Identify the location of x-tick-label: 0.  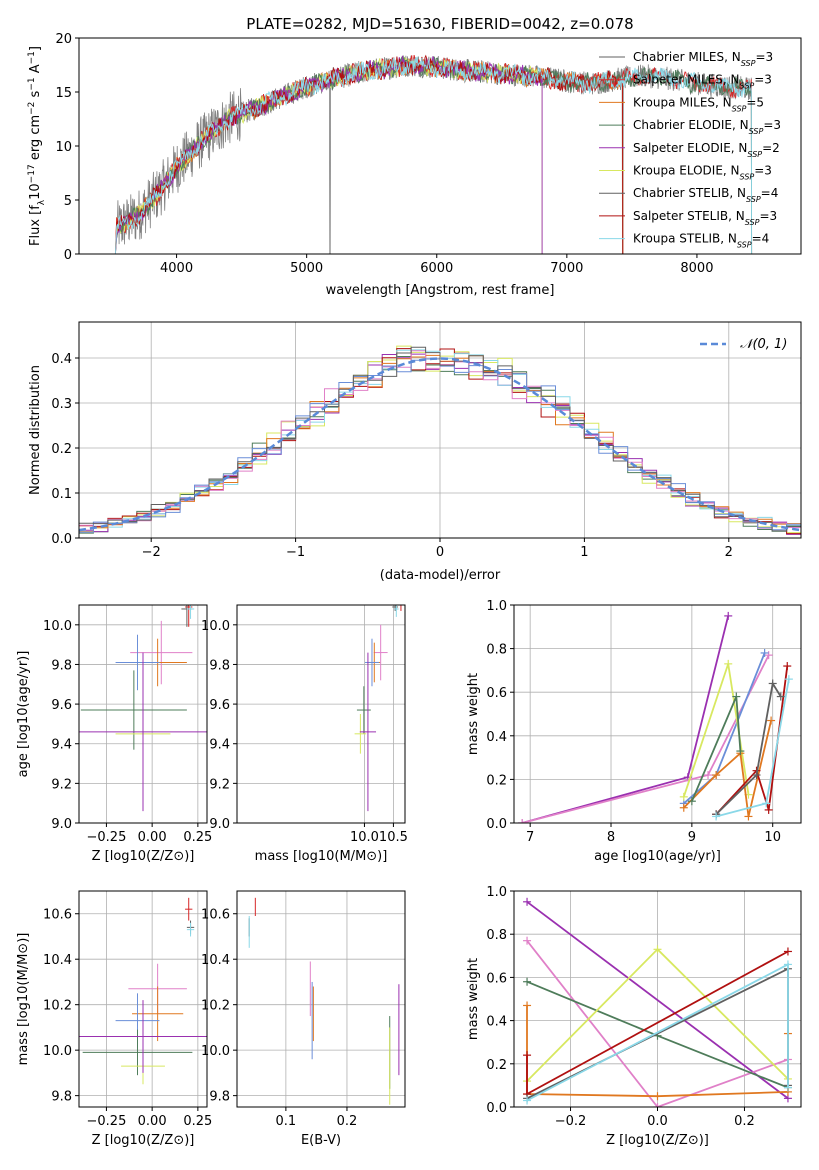
(440, 552).